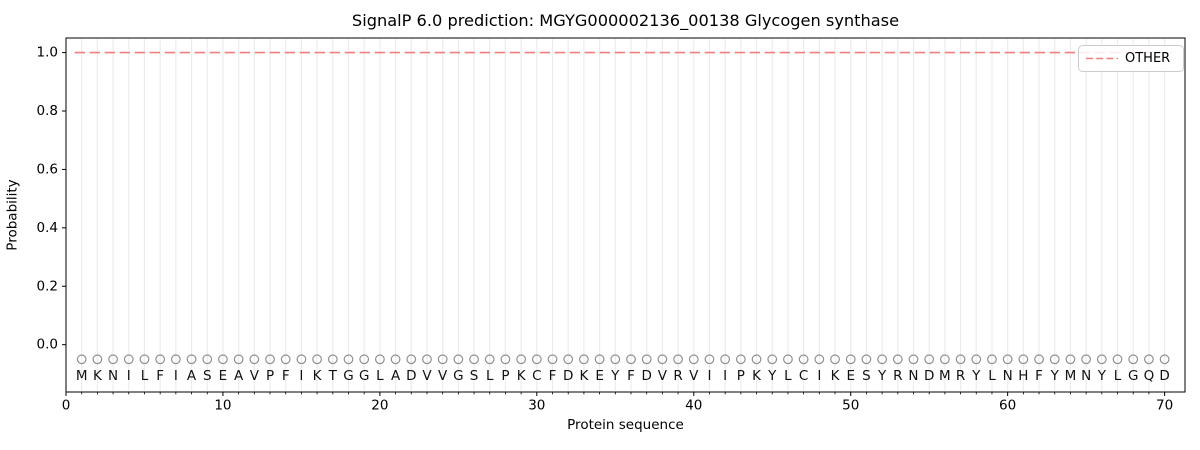 Image resolution: width=1200 pixels, height=450 pixels. I want to click on y-tick-label: 0.2, so click(47, 286).